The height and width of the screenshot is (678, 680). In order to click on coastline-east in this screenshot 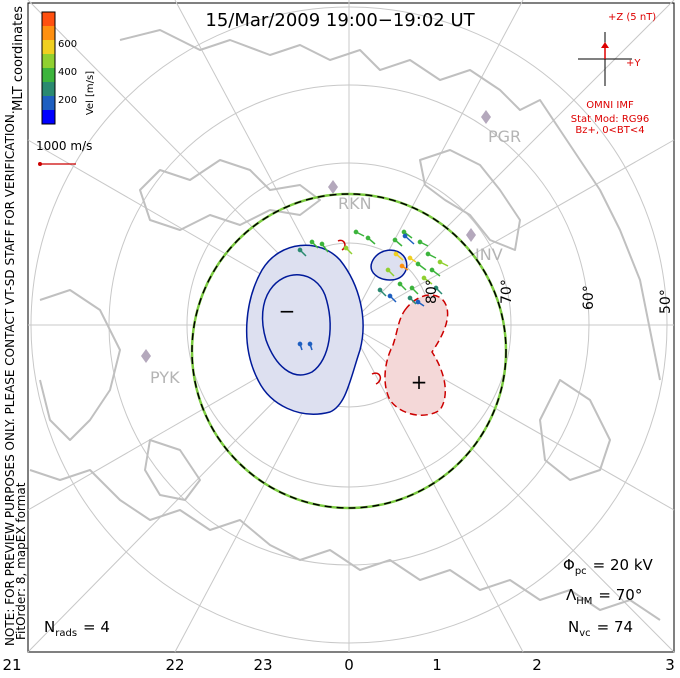, I will do `click(575, 430)`.